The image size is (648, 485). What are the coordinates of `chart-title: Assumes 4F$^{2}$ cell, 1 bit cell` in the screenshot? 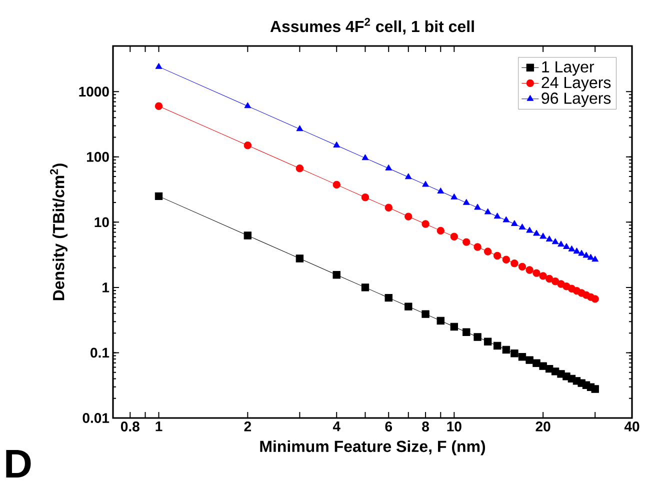 It's located at (372, 26).